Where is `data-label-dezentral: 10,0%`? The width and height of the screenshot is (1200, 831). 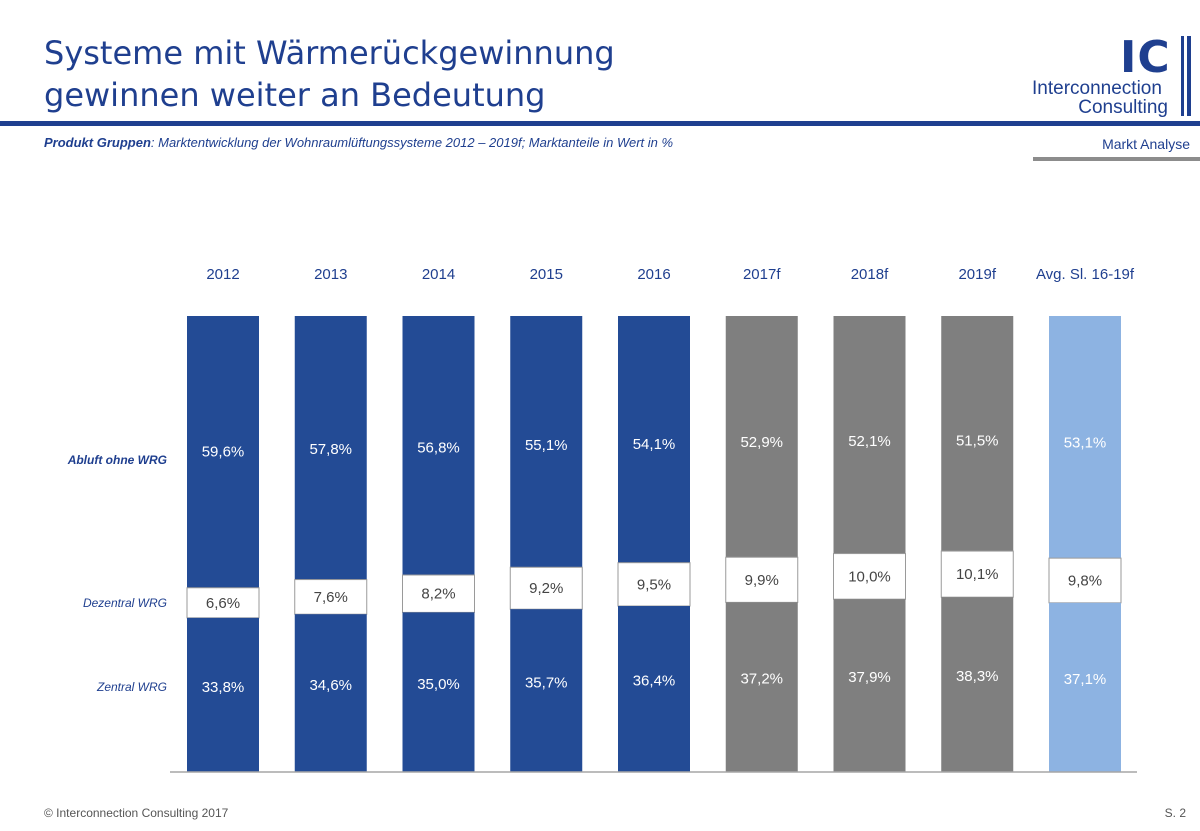 data-label-dezentral: 10,0% is located at coordinates (869, 576).